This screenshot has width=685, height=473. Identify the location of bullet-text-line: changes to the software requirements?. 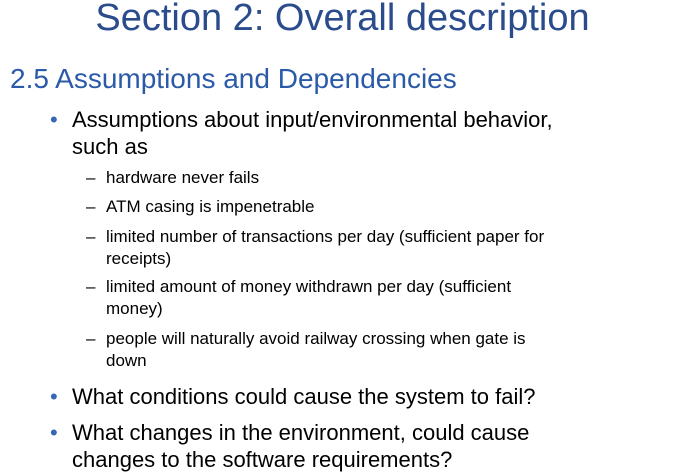
(262, 459).